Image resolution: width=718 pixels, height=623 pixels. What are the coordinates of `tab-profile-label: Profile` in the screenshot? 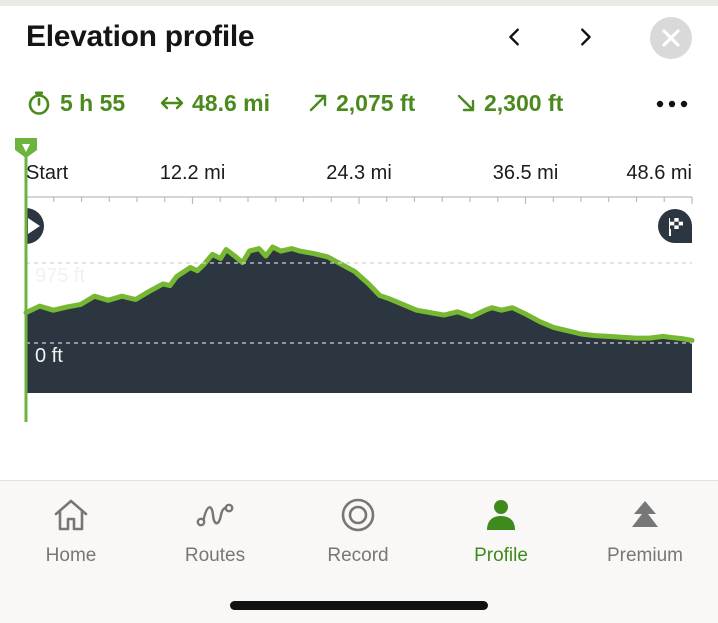 It's located at (501, 555).